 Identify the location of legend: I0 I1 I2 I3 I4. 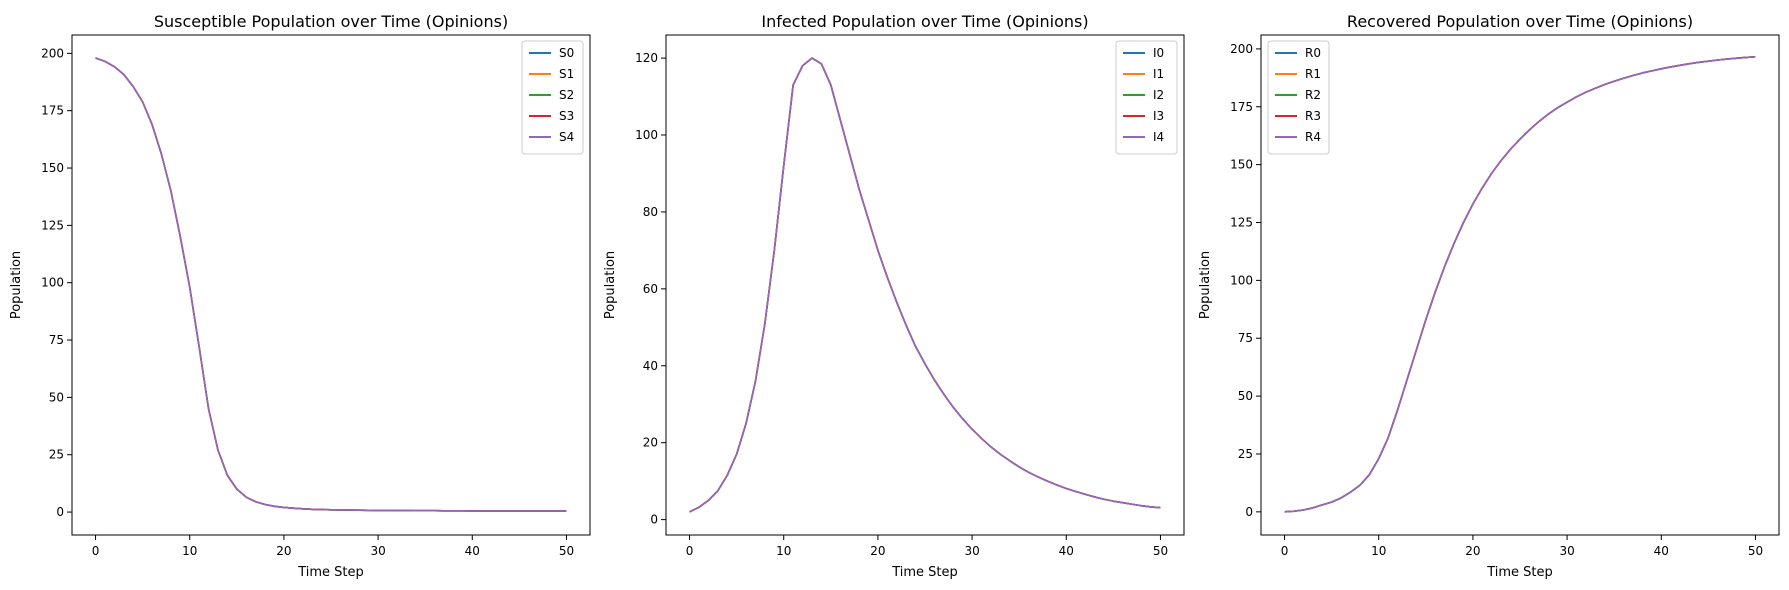
(1146, 97).